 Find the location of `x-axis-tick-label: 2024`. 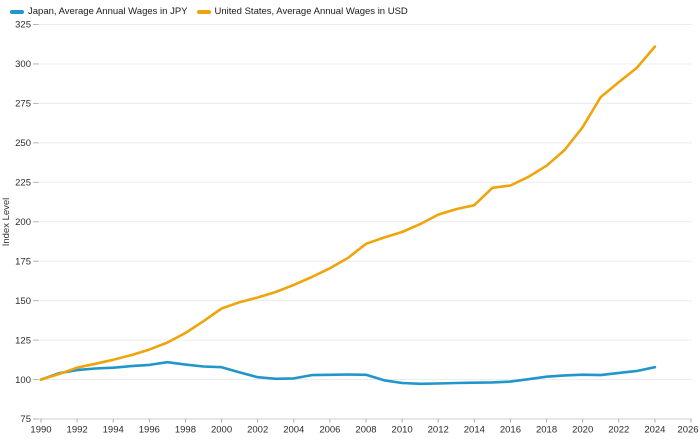

x-axis-tick-label: 2024 is located at coordinates (654, 430).